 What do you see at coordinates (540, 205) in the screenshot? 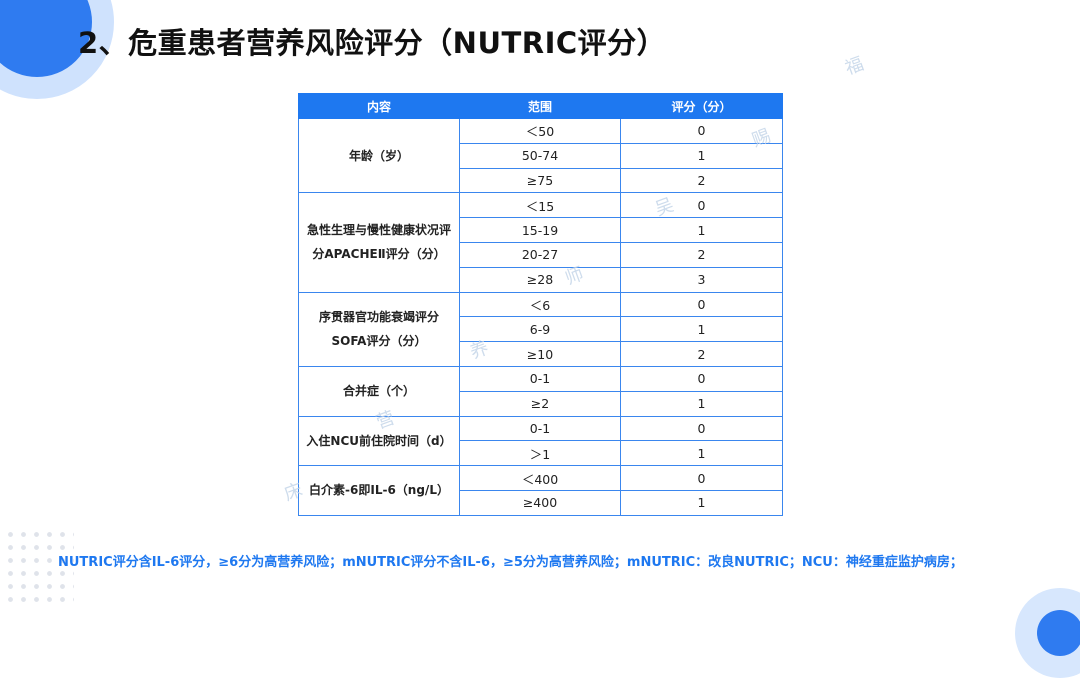
I see `range-cell: ＜15` at bounding box center [540, 205].